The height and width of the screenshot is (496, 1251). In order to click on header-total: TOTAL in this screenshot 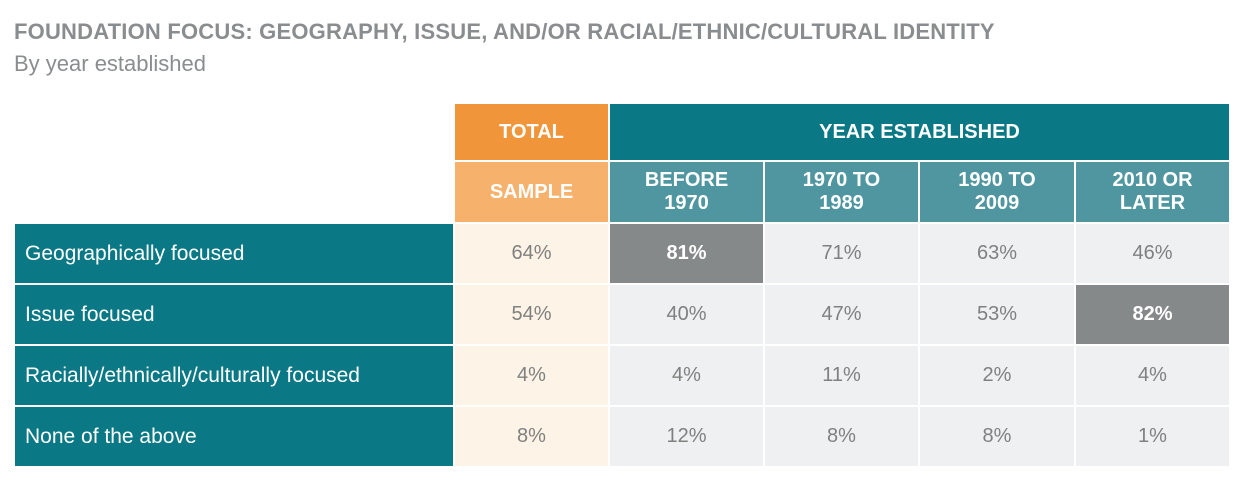, I will do `click(531, 132)`.